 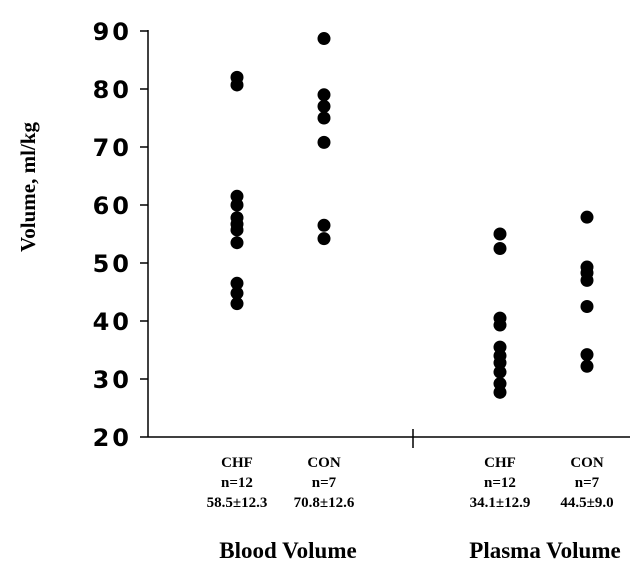 I want to click on y-tick-label: 30, so click(x=112, y=380).